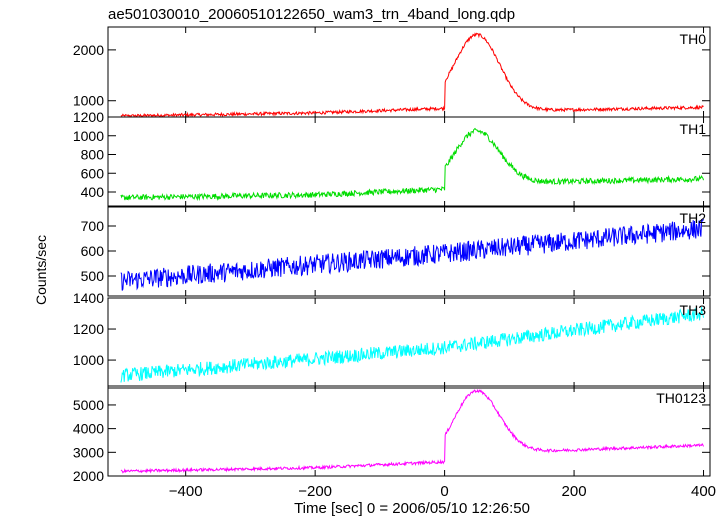 The height and width of the screenshot is (516, 724). Describe the element at coordinates (693, 129) in the screenshot. I see `series-label: TH1` at that location.